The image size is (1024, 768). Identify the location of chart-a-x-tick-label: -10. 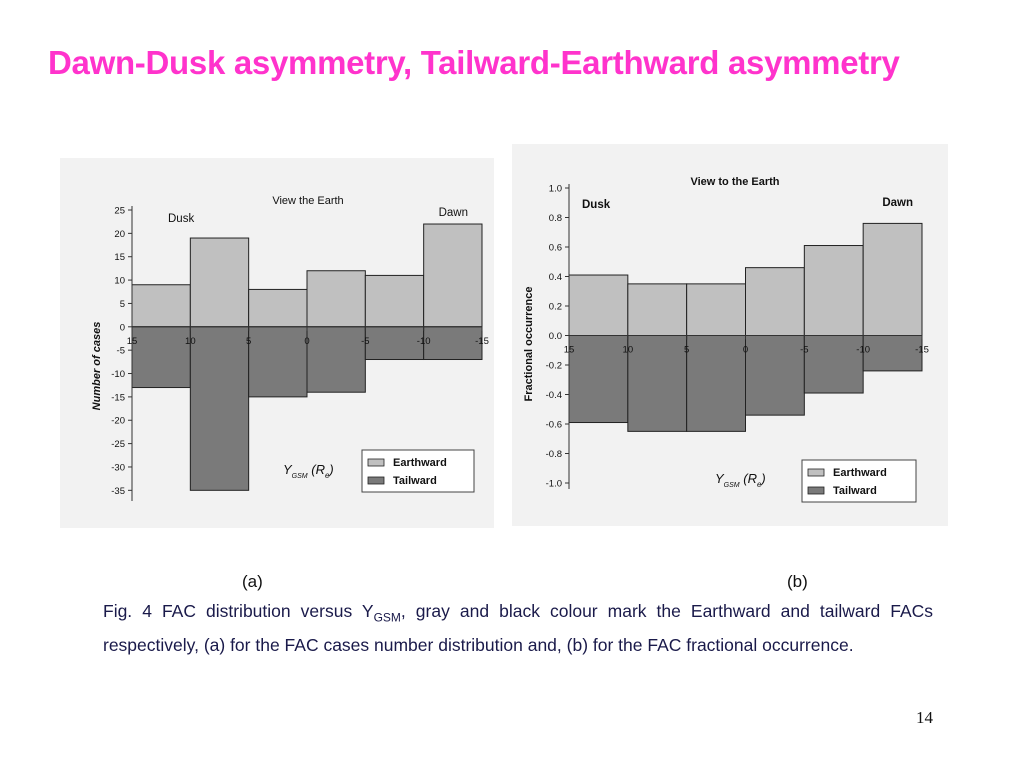
(424, 341).